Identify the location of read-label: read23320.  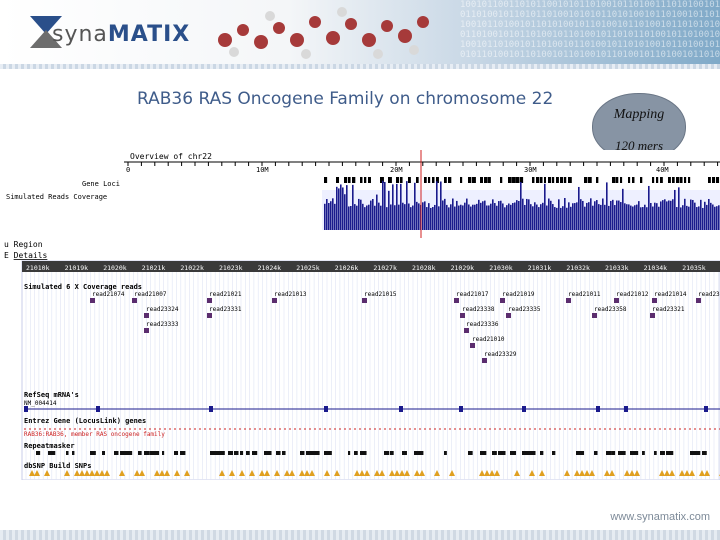
(709, 294).